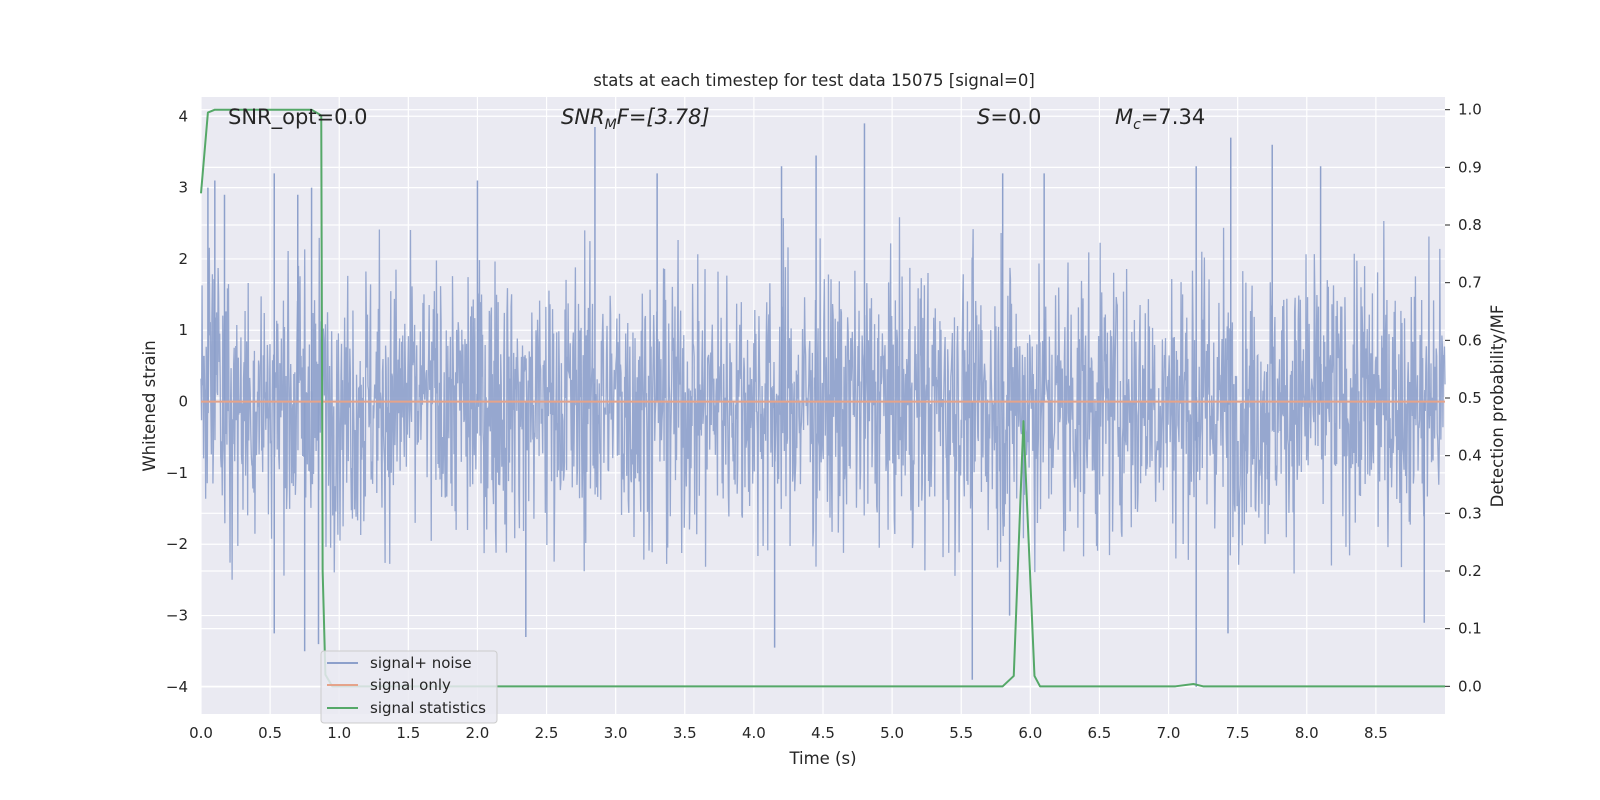  What do you see at coordinates (685, 733) in the screenshot?
I see `x-tick-7: 3.5` at bounding box center [685, 733].